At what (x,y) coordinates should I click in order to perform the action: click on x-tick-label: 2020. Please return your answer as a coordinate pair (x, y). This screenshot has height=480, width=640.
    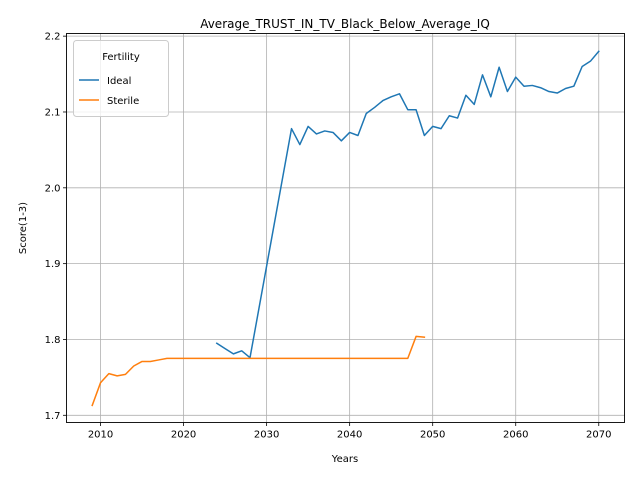
    Looking at the image, I should click on (183, 435).